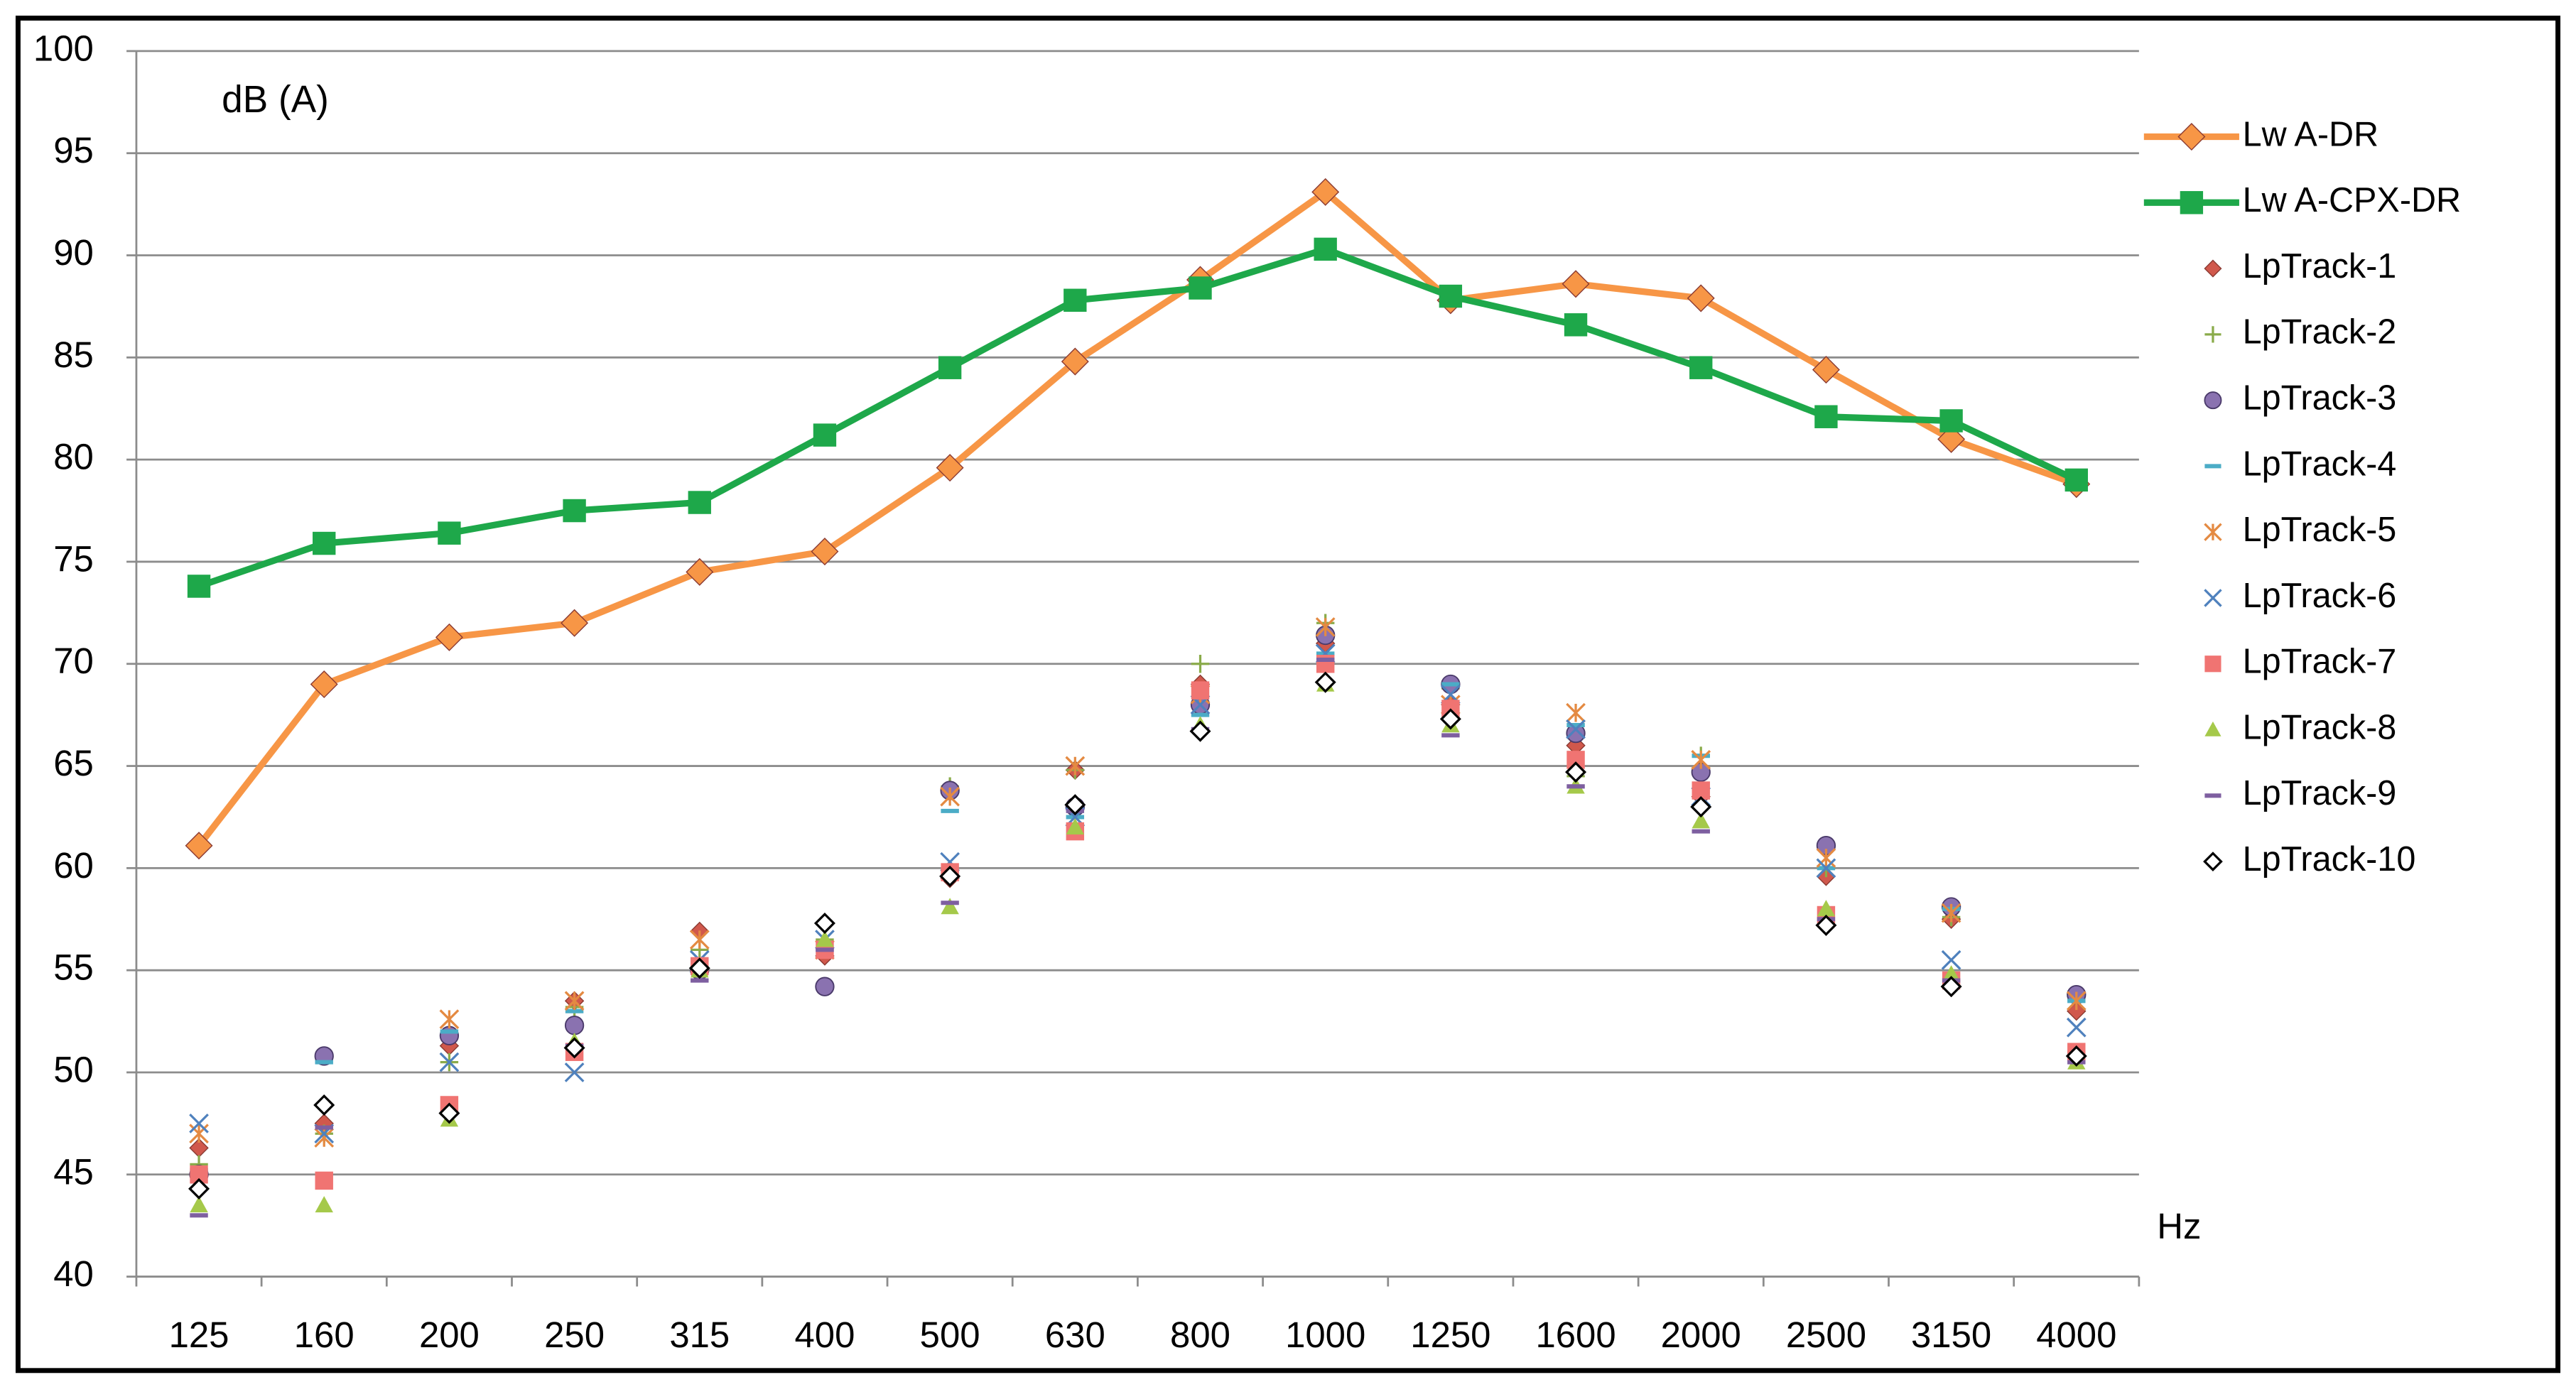 This screenshot has width=2576, height=1387. I want to click on legend-label: LpTrack-4, so click(2320, 464).